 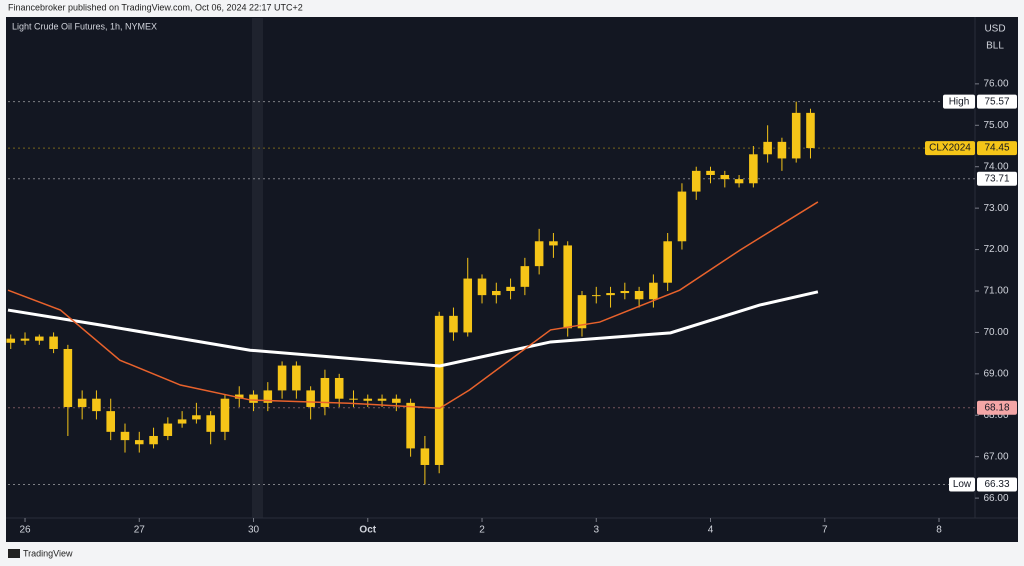 What do you see at coordinates (995, 291) in the screenshot?
I see `y-tick-label: 71.00` at bounding box center [995, 291].